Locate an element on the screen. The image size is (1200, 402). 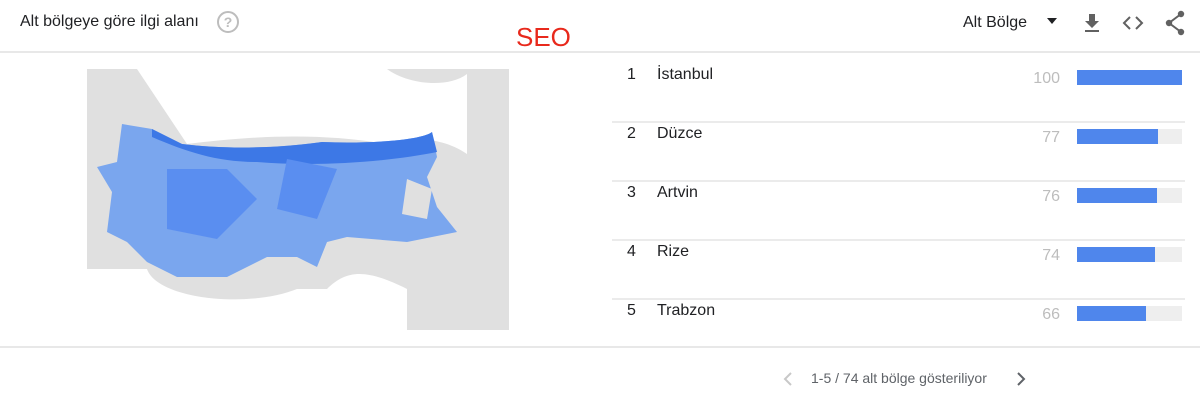
download-icon is located at coordinates (1092, 23).